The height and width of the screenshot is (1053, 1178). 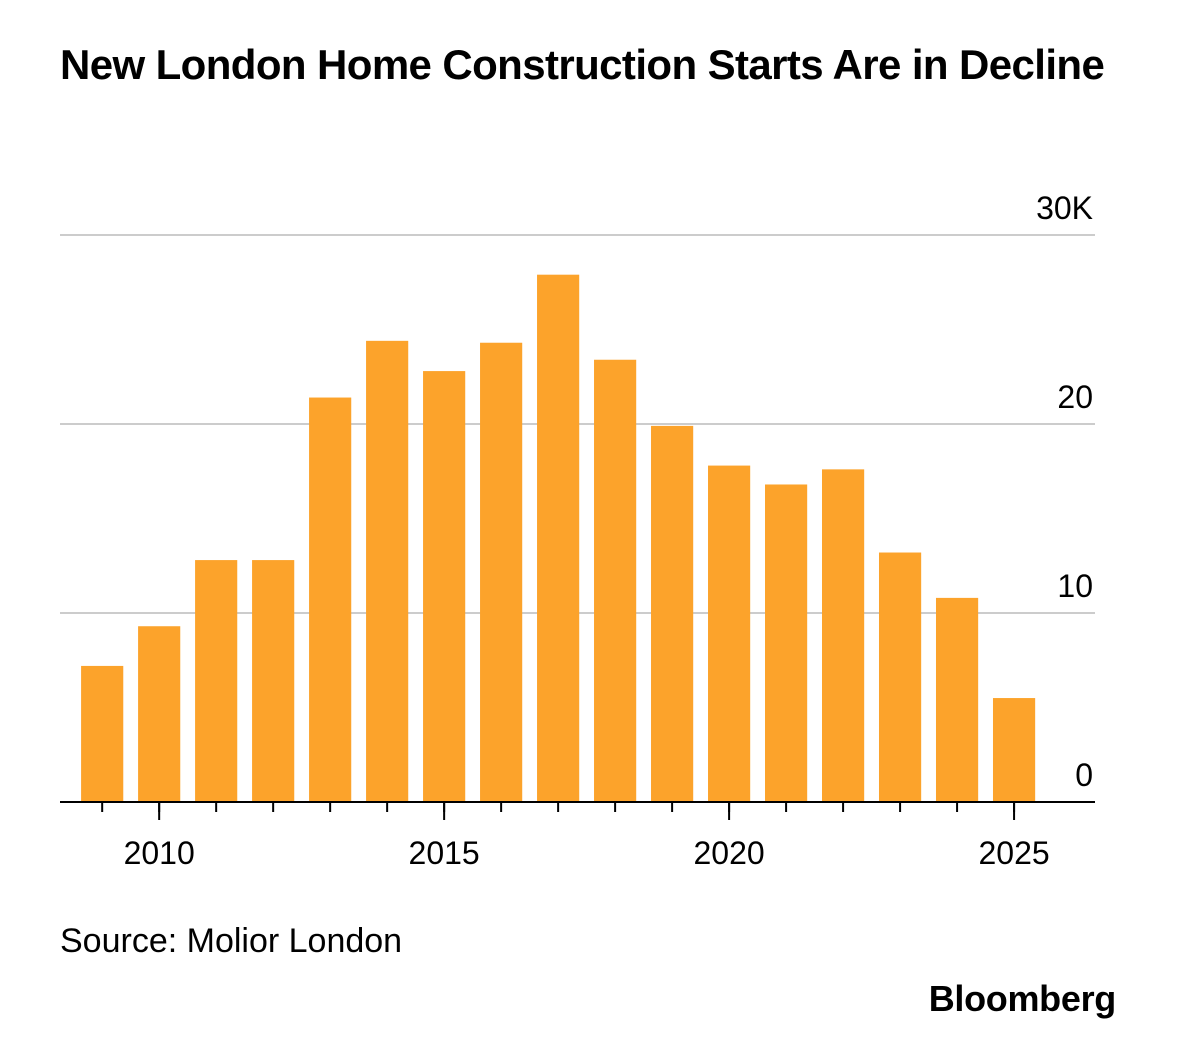 What do you see at coordinates (1013, 853) in the screenshot?
I see `x-tick-label: 2025` at bounding box center [1013, 853].